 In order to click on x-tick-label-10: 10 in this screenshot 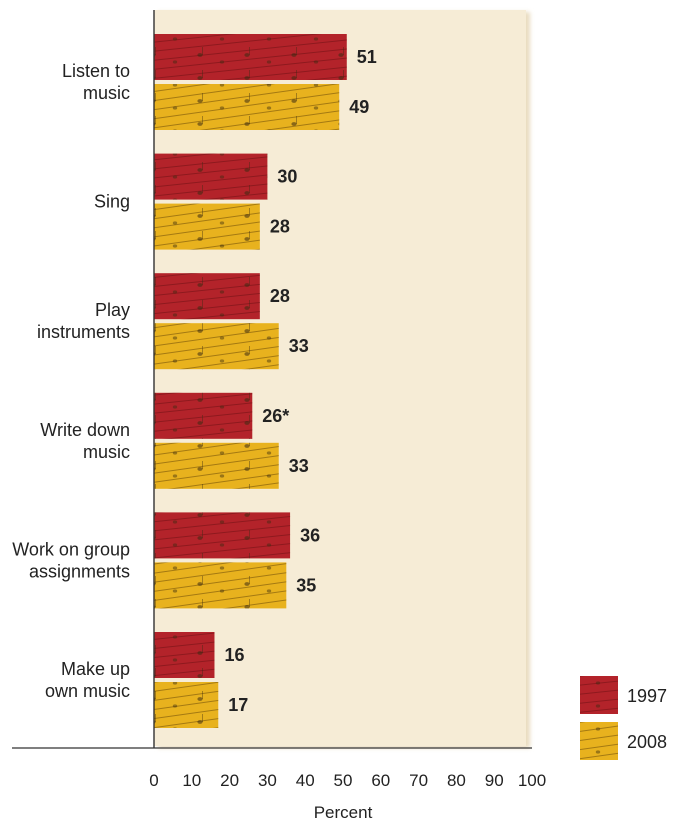, I will do `click(191, 780)`.